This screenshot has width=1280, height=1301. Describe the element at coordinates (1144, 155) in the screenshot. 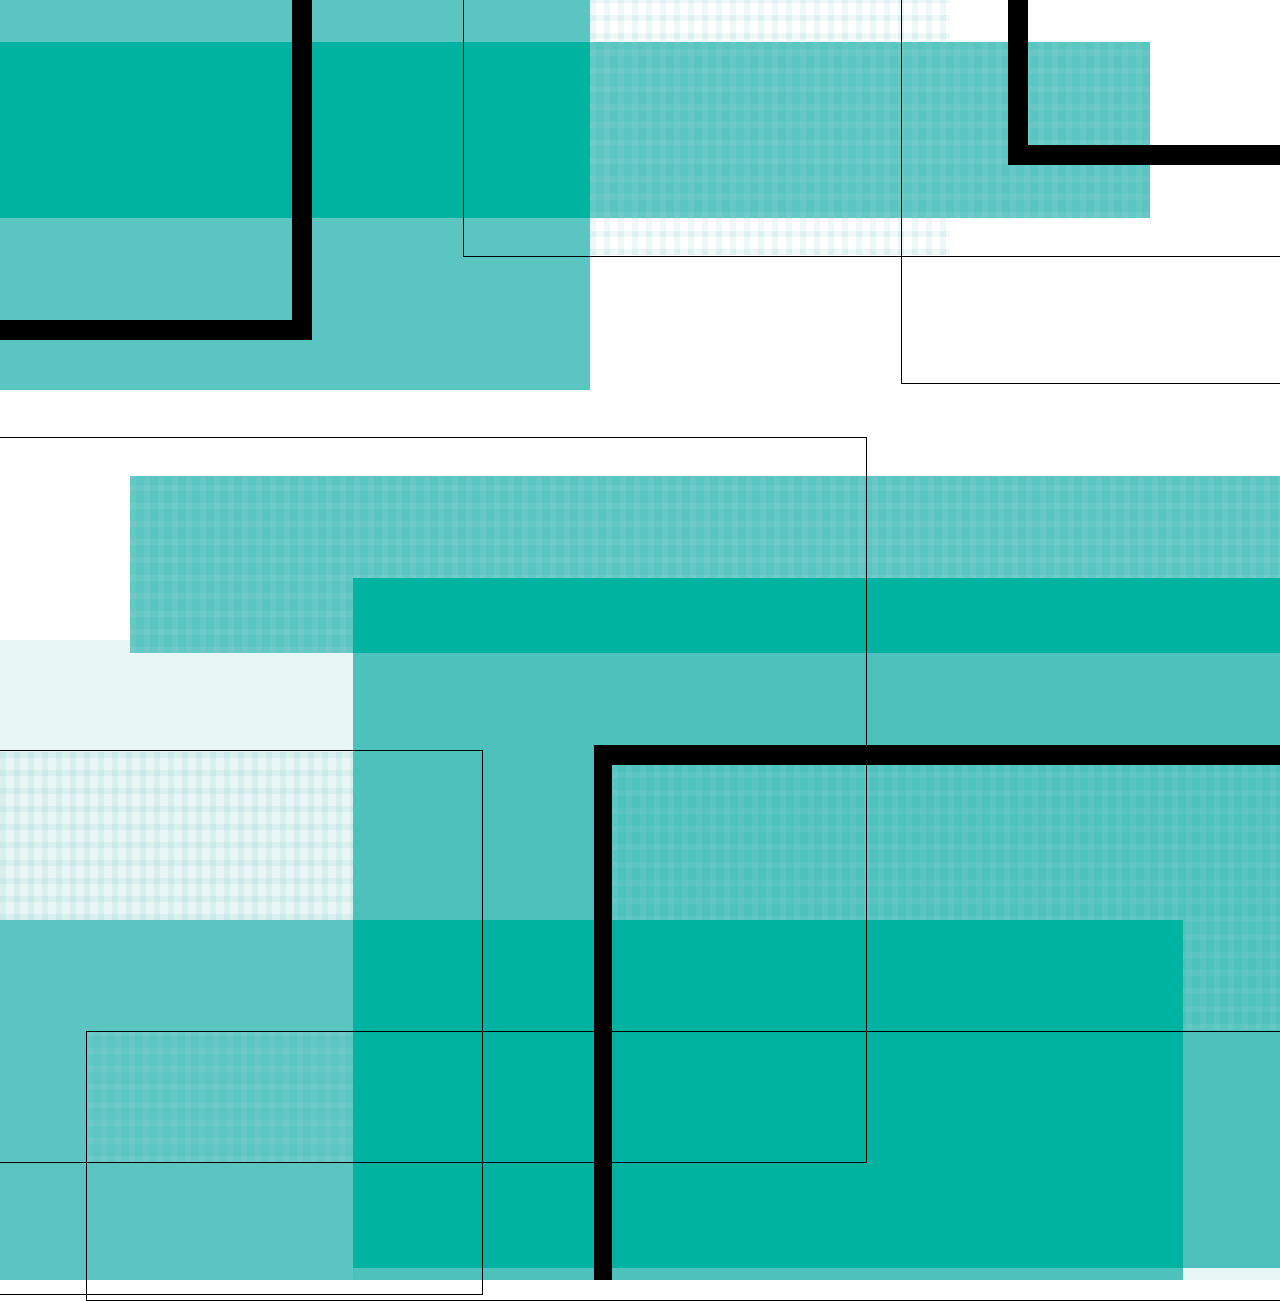

I see `thick-line-h2` at that location.